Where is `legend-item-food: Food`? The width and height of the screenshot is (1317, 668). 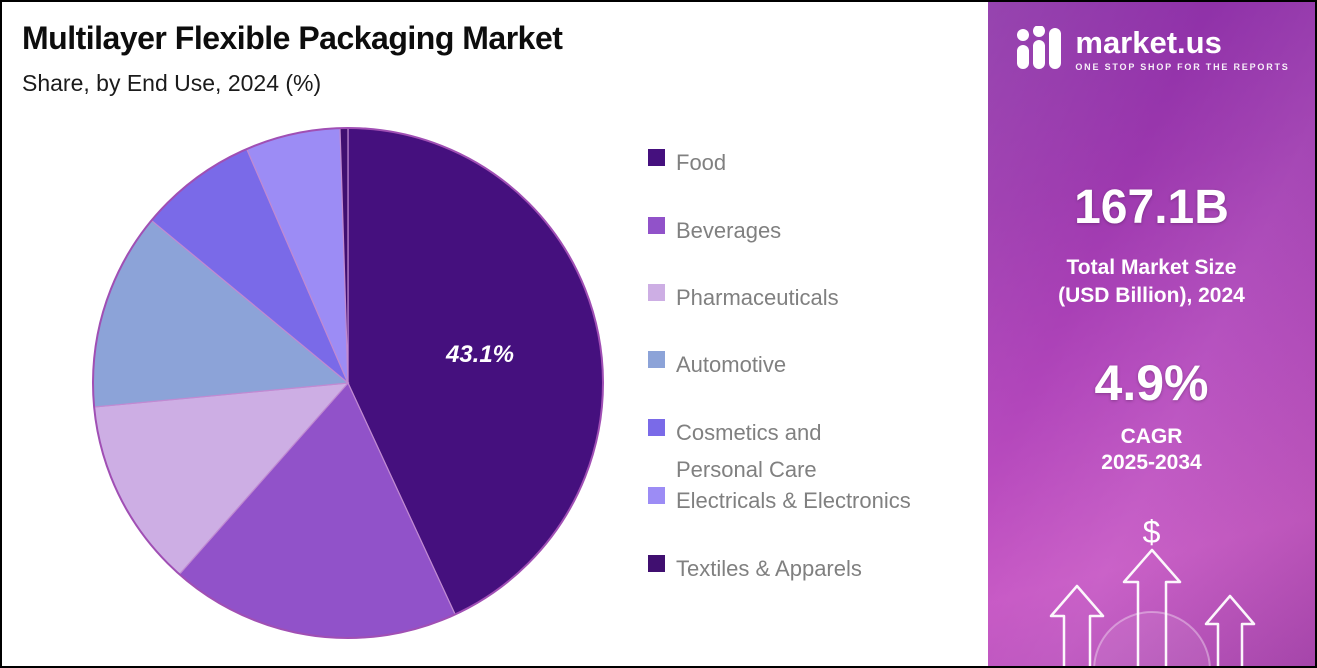
legend-item-food: Food is located at coordinates (687, 162).